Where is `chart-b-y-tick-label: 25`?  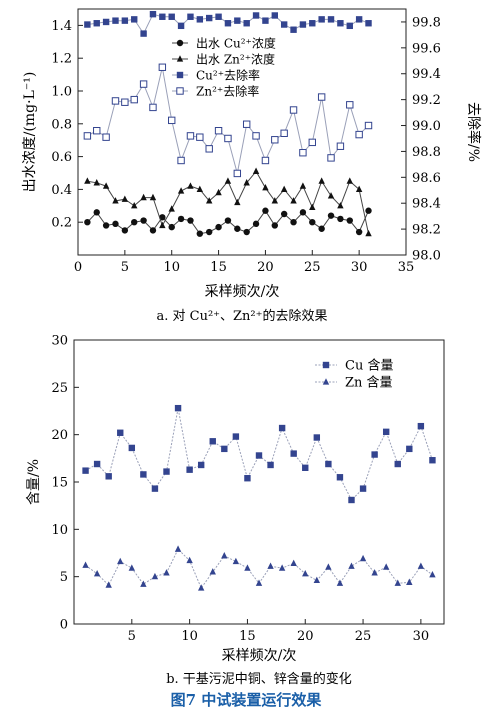
chart-b-y-tick-label: 25 is located at coordinates (59, 388).